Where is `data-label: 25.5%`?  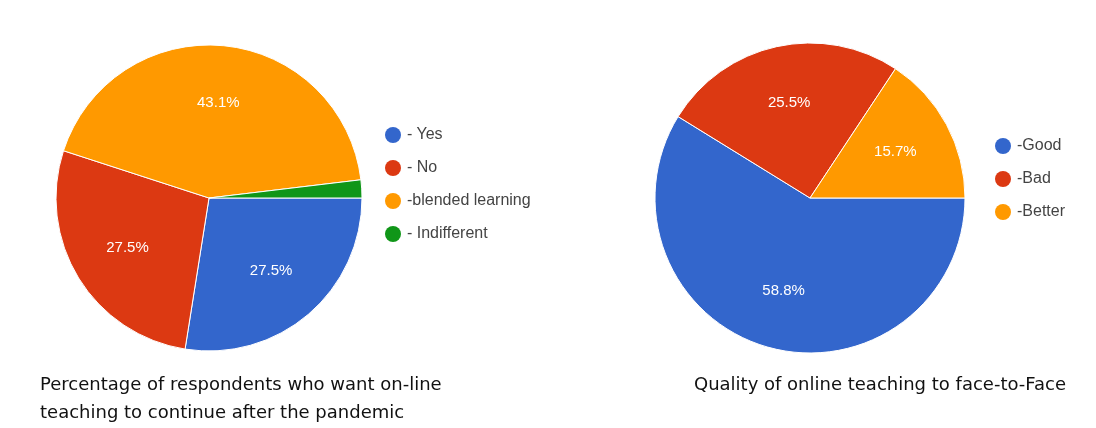
data-label: 25.5% is located at coordinates (789, 102).